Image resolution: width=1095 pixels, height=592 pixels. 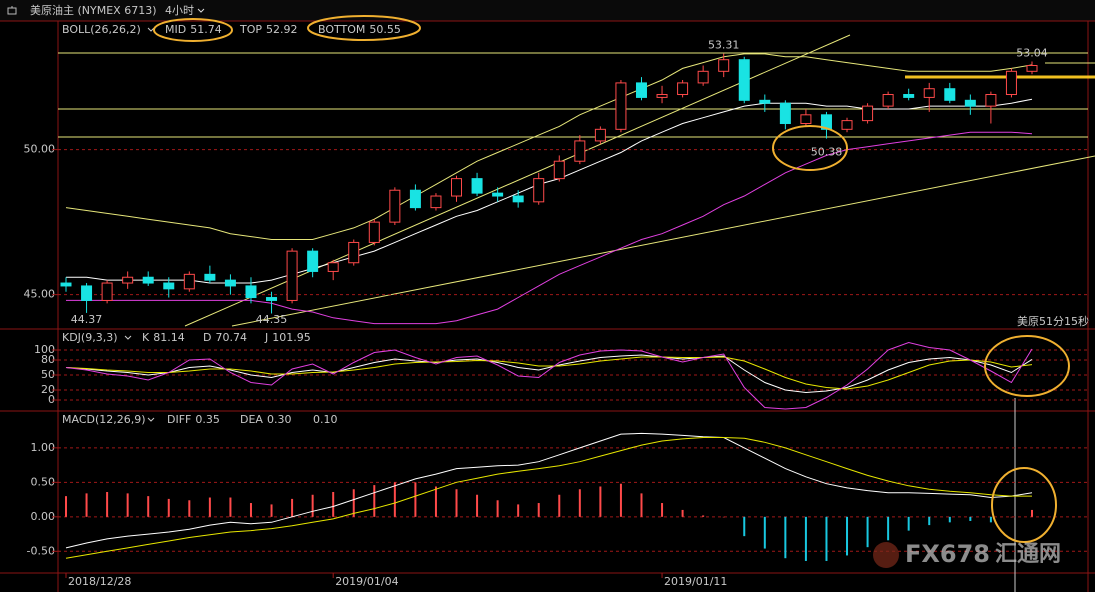 I want to click on price-label: 44.37, so click(x=87, y=319).